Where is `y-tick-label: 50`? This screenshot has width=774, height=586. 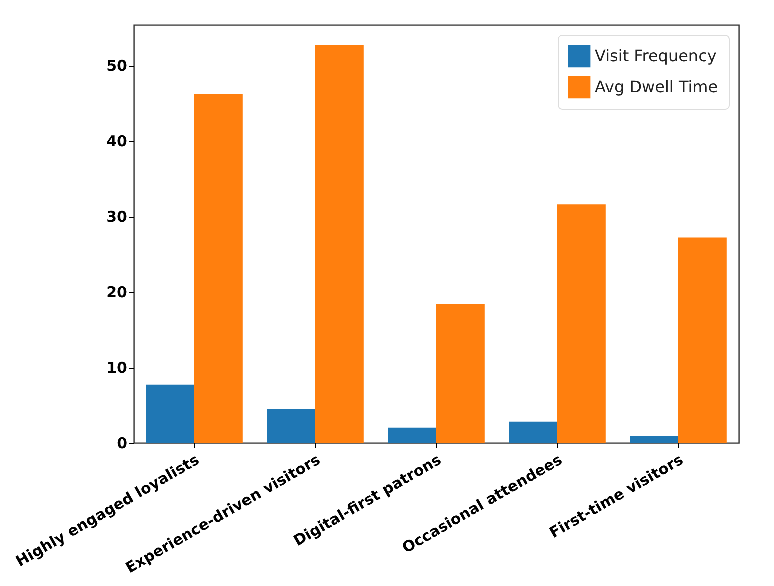 y-tick-label: 50 is located at coordinates (117, 66).